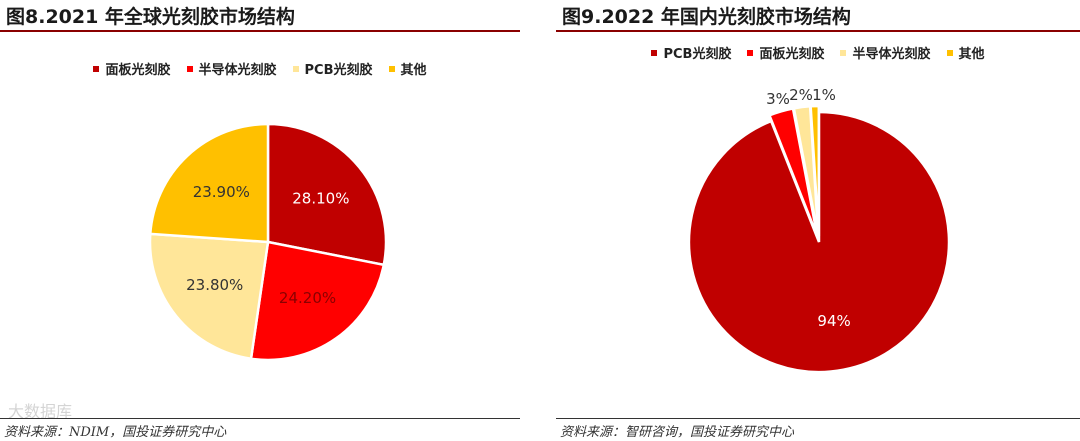  I want to click on left-pie-chart: 28.10% 24.20% 23.80% 23.90%, so click(268, 242).